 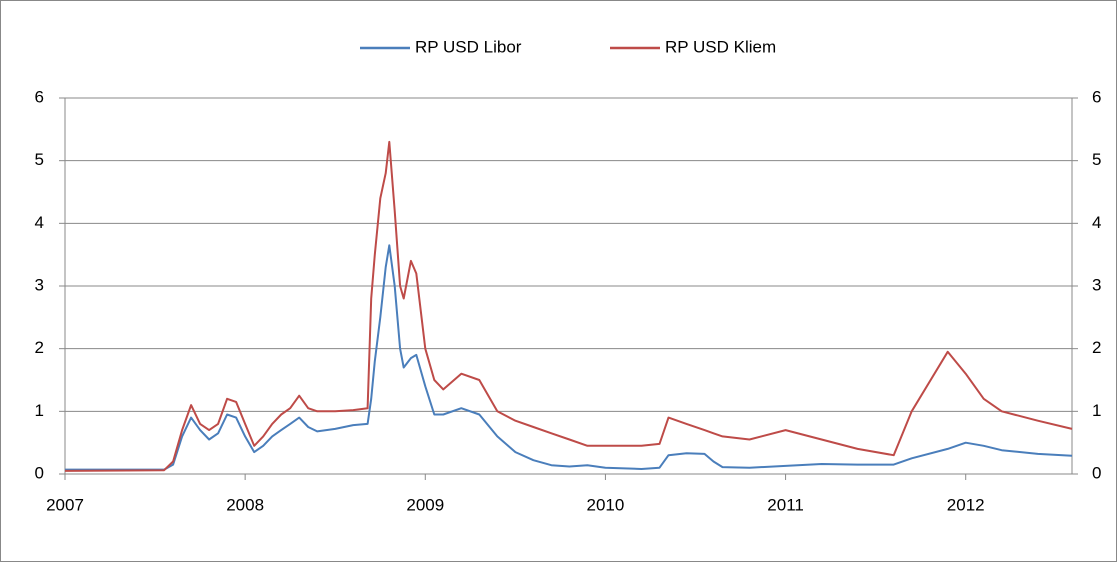 What do you see at coordinates (39, 96) in the screenshot?
I see `y-tick-label: 6` at bounding box center [39, 96].